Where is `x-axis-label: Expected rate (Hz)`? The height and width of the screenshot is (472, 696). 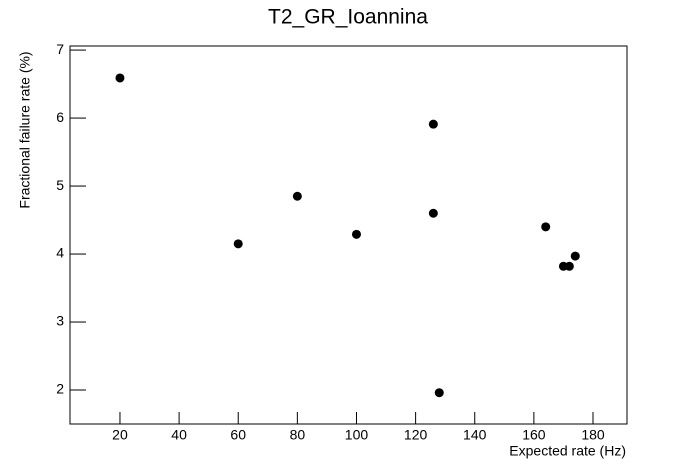 x-axis-label: Expected rate (Hz) is located at coordinates (567, 451).